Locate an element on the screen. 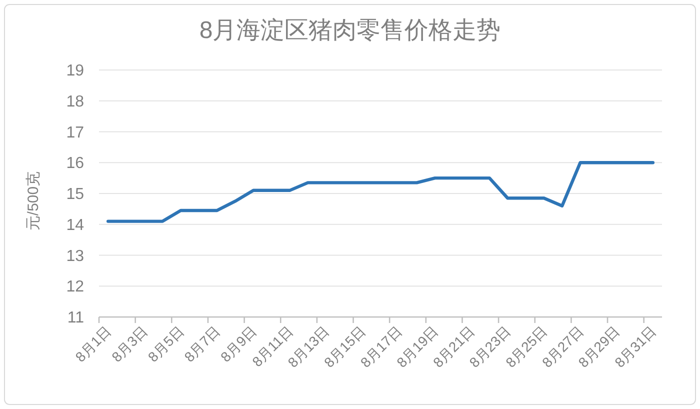 Image resolution: width=700 pixels, height=409 pixels. line-series is located at coordinates (380, 192).